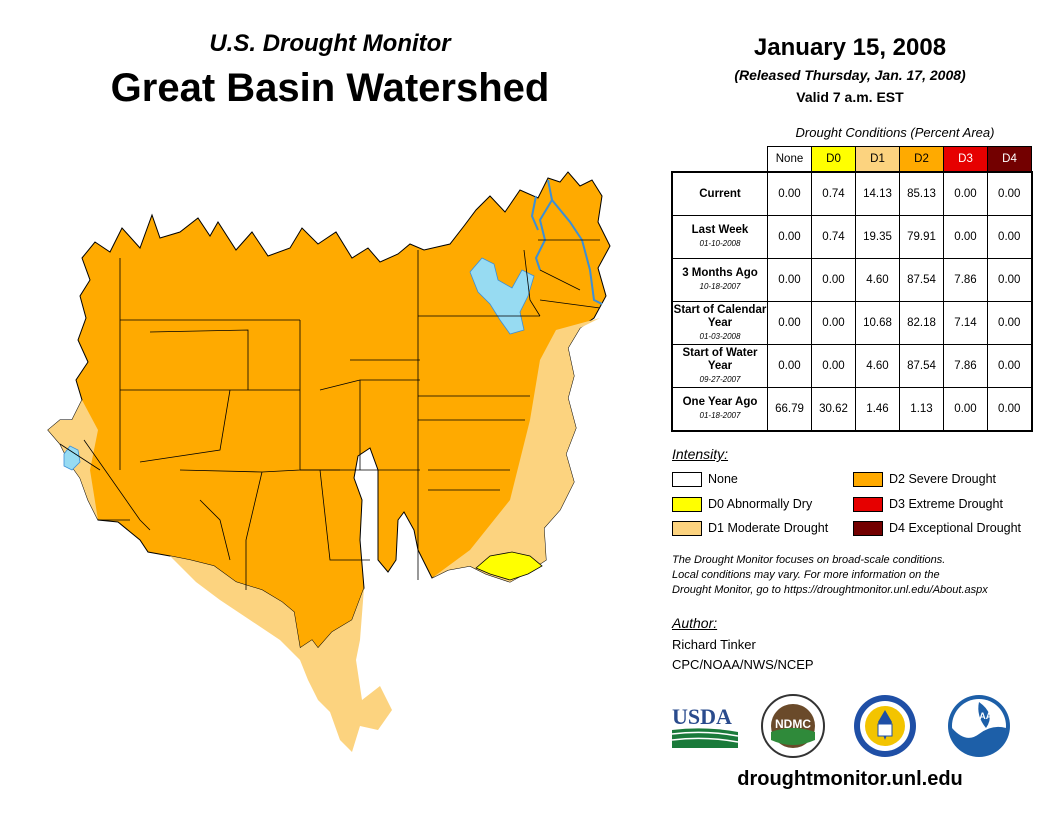 This screenshot has height=816, width=1056. I want to click on lake-tahoe, so click(72, 458).